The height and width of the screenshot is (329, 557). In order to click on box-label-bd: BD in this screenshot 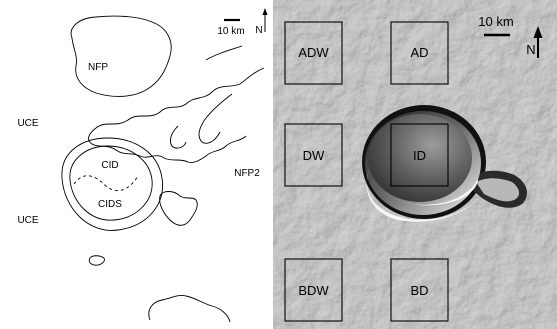, I will do `click(419, 290)`.